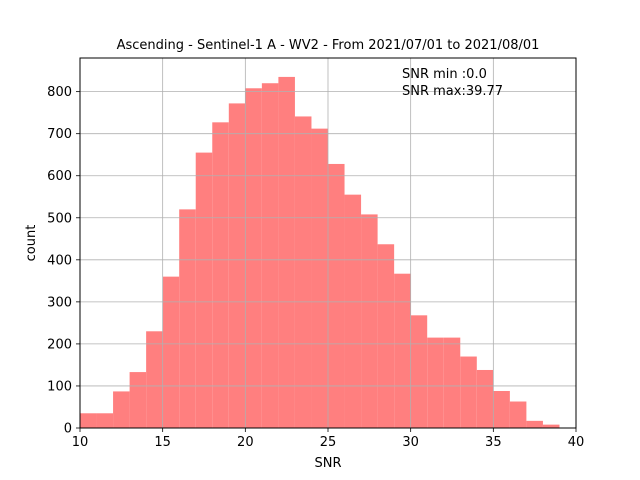 The height and width of the screenshot is (480, 640). I want to click on y-tick-label: 400, so click(59, 260).